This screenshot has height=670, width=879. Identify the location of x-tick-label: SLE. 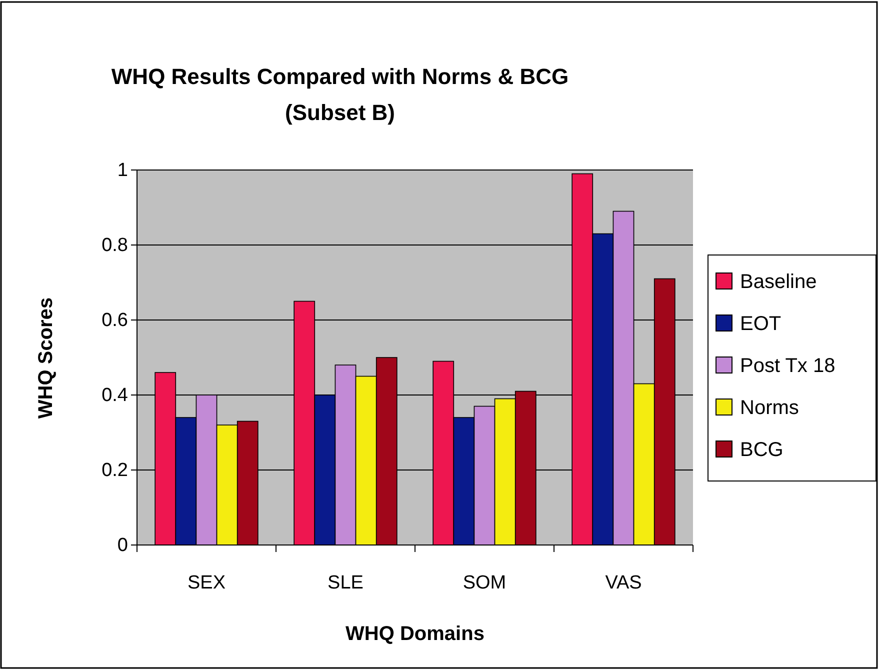
(346, 583).